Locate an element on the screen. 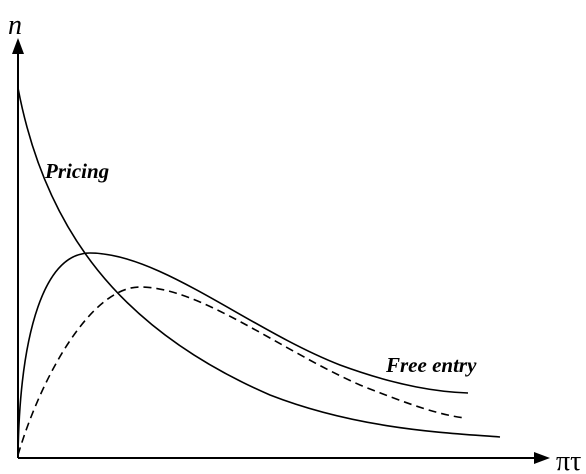 The image size is (586, 474). curve-label: Pricing is located at coordinates (76, 171).